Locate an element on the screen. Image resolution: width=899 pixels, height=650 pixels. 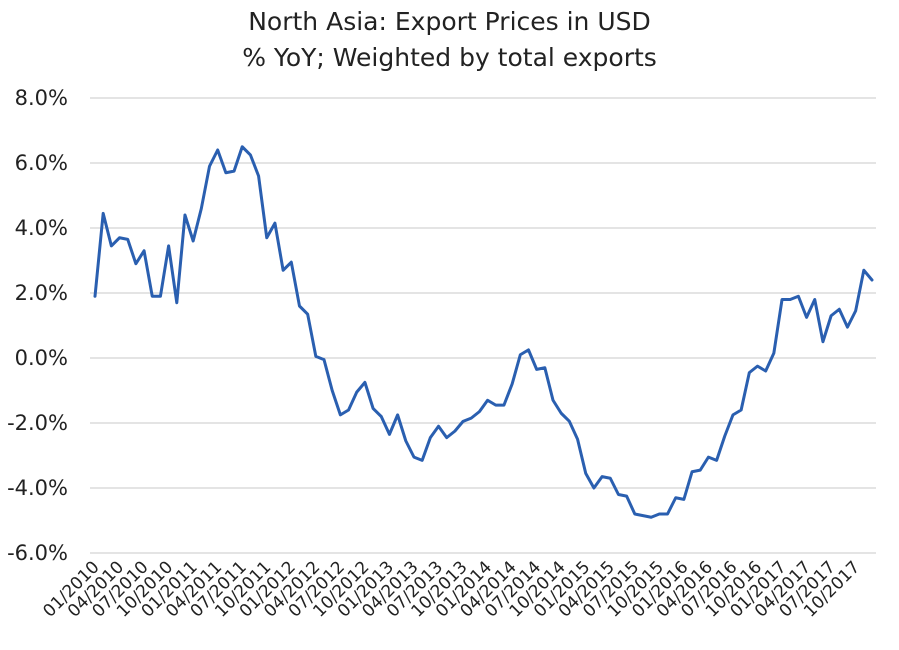
y-tick-label: 4.0% is located at coordinates (41, 228).